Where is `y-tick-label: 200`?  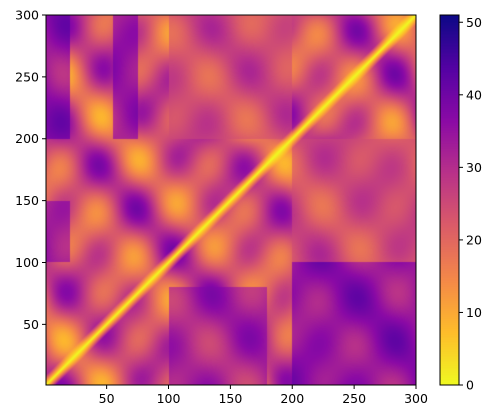 y-tick-label: 200 is located at coordinates (27, 138).